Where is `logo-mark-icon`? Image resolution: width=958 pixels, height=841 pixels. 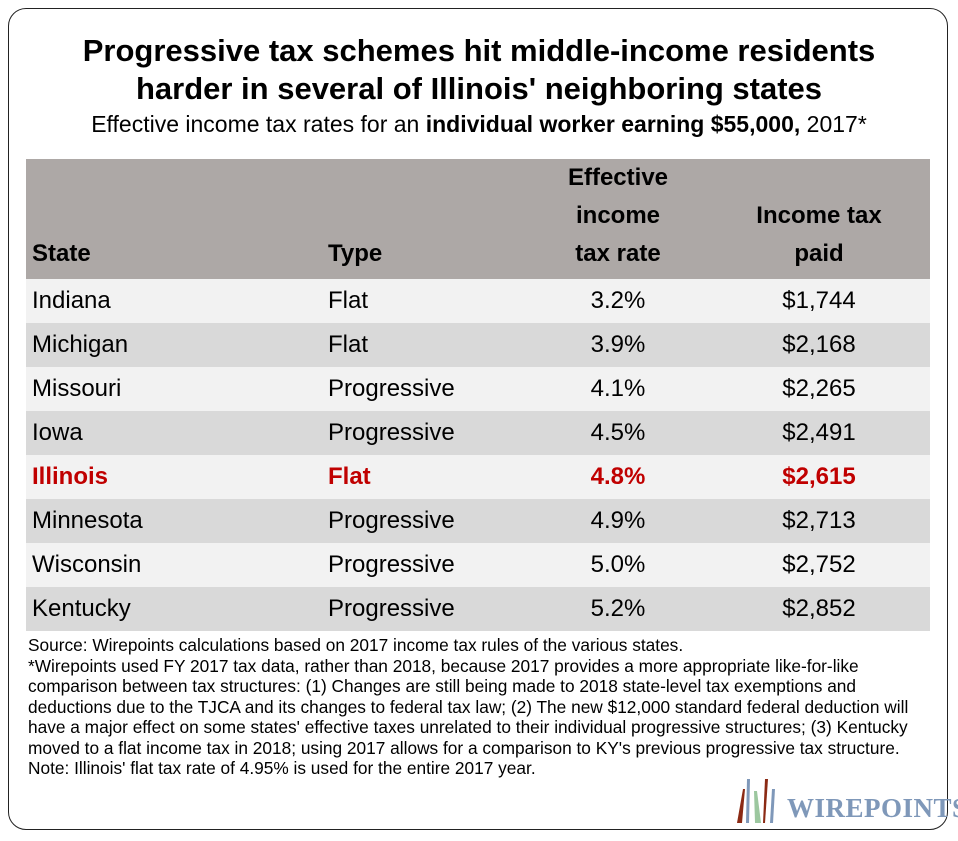
logo-mark-icon is located at coordinates (756, 801).